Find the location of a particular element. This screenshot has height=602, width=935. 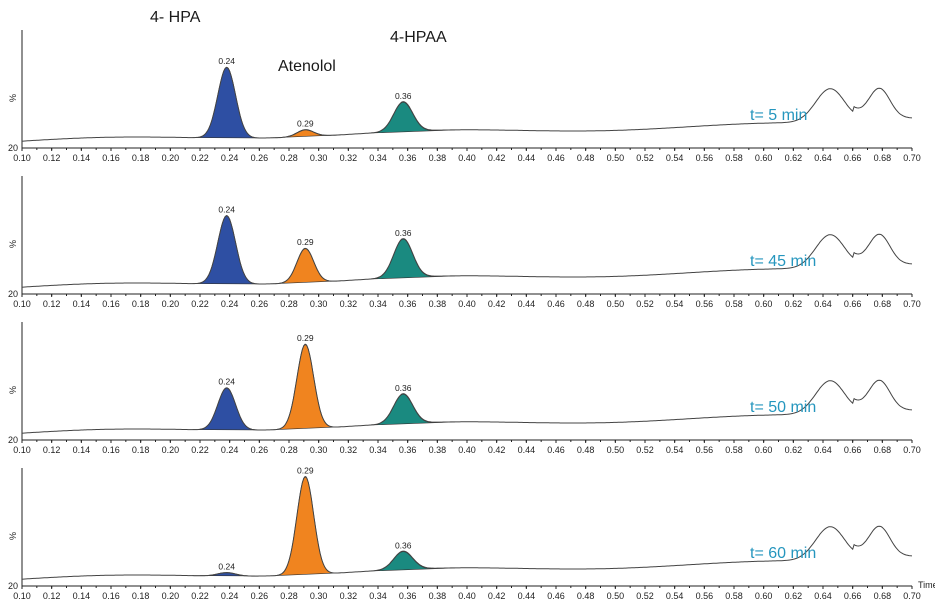

panel-time-label: t= 5 min is located at coordinates (778, 115).